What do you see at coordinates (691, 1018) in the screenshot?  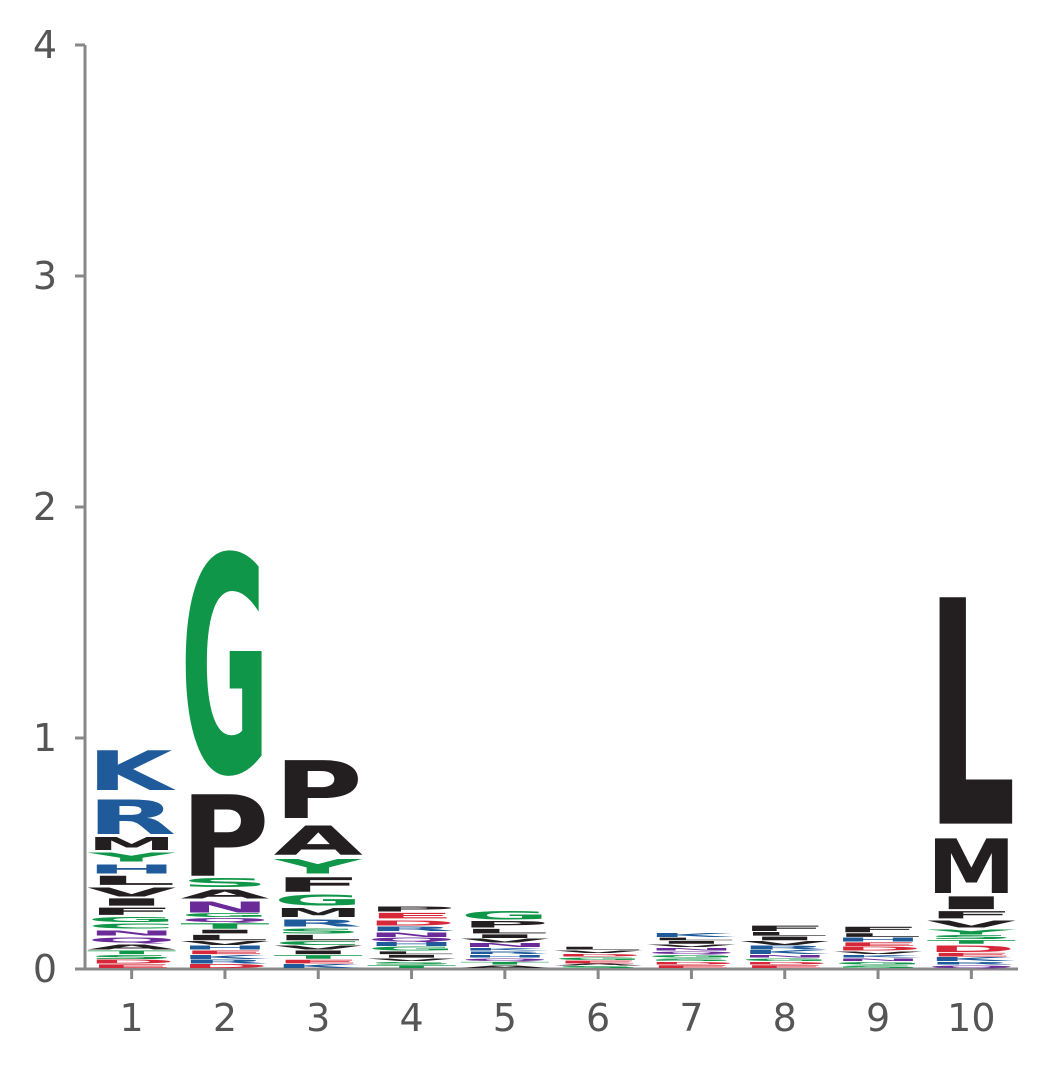 I see `x-tick-label: 7` at bounding box center [691, 1018].